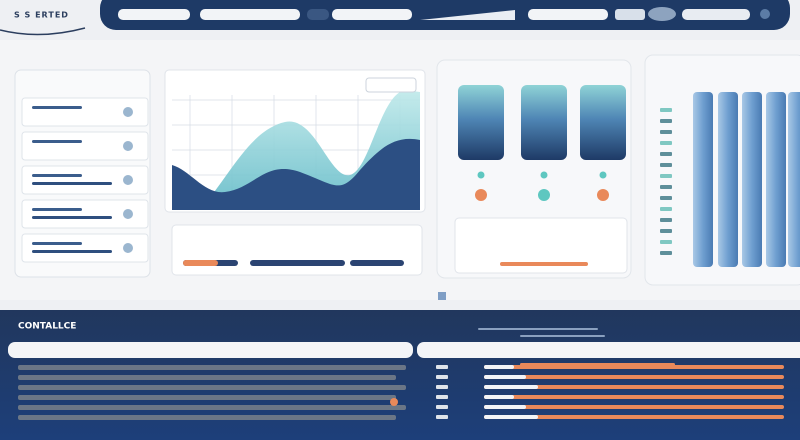 The width and height of the screenshot is (800, 440). I want to click on area-dark, so click(296, 174).